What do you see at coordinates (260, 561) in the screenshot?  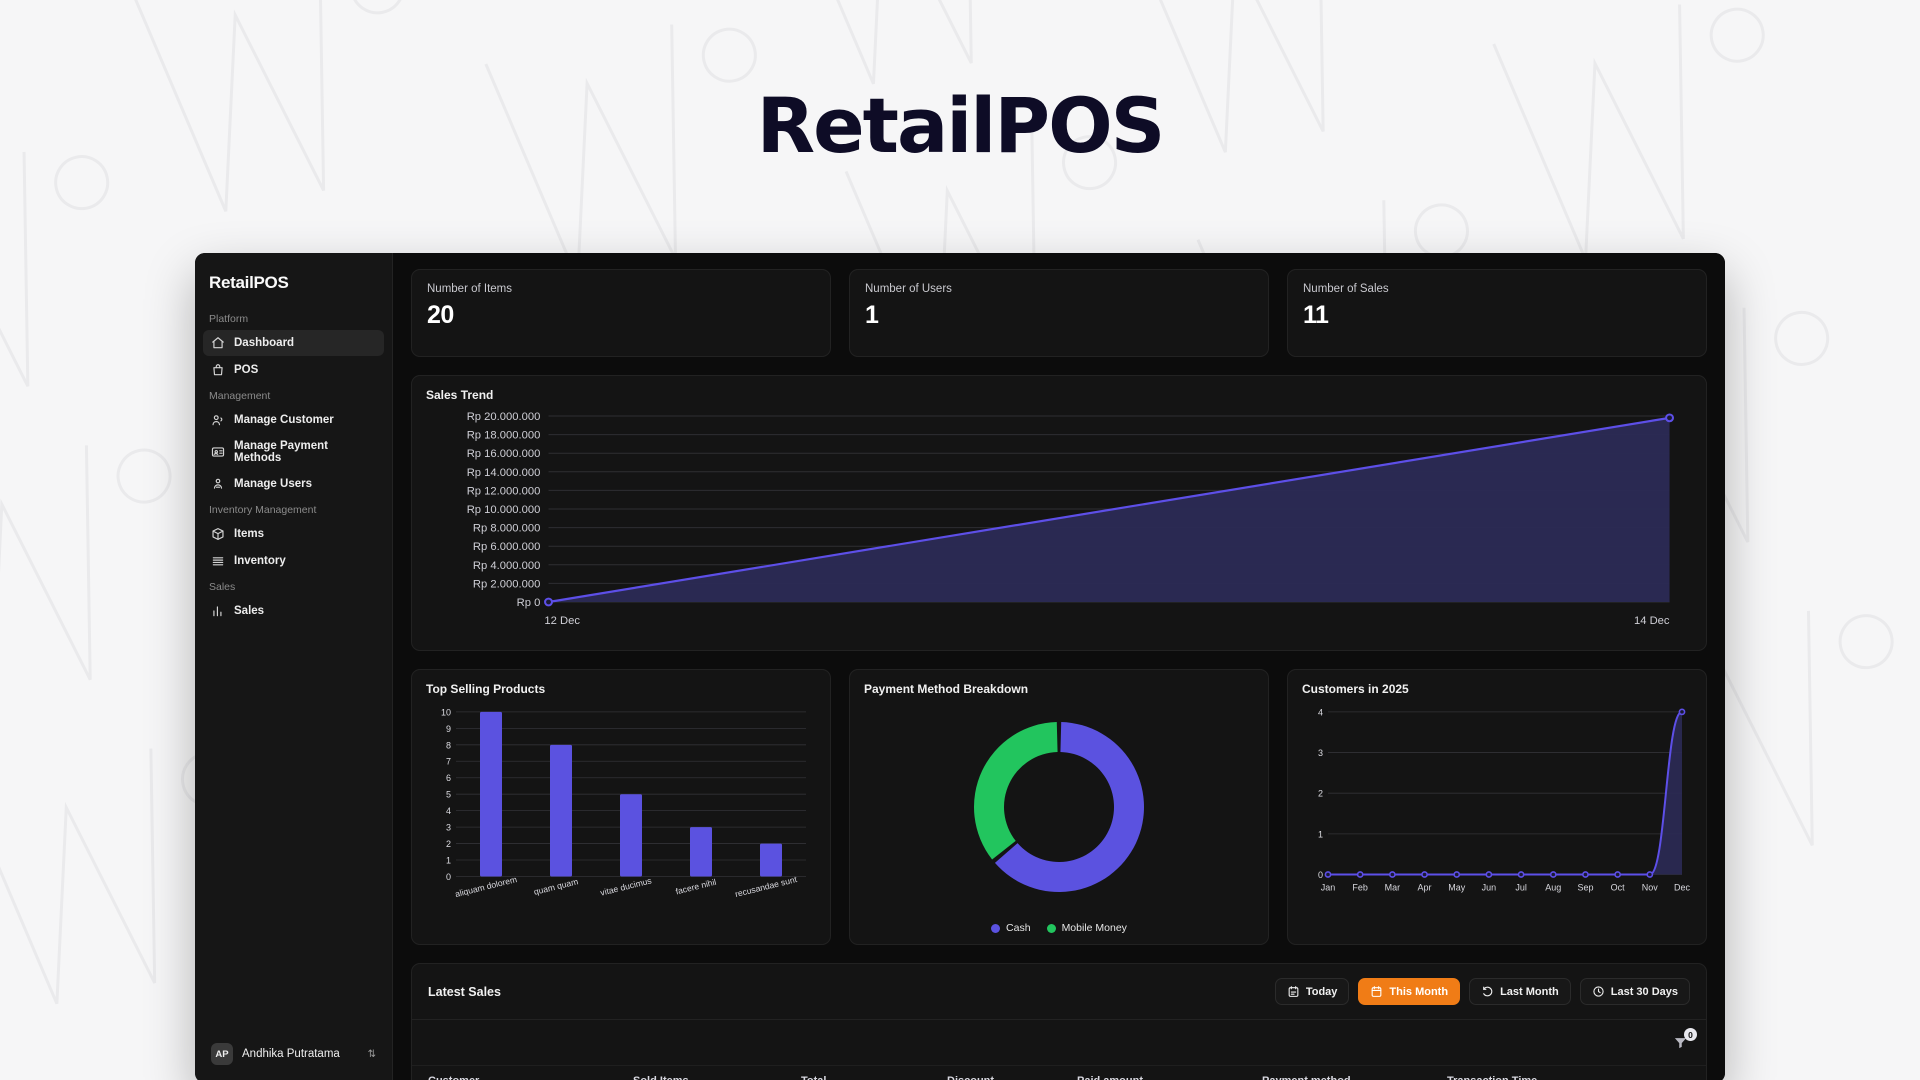 I see `sidebar-item-label: Inventory` at bounding box center [260, 561].